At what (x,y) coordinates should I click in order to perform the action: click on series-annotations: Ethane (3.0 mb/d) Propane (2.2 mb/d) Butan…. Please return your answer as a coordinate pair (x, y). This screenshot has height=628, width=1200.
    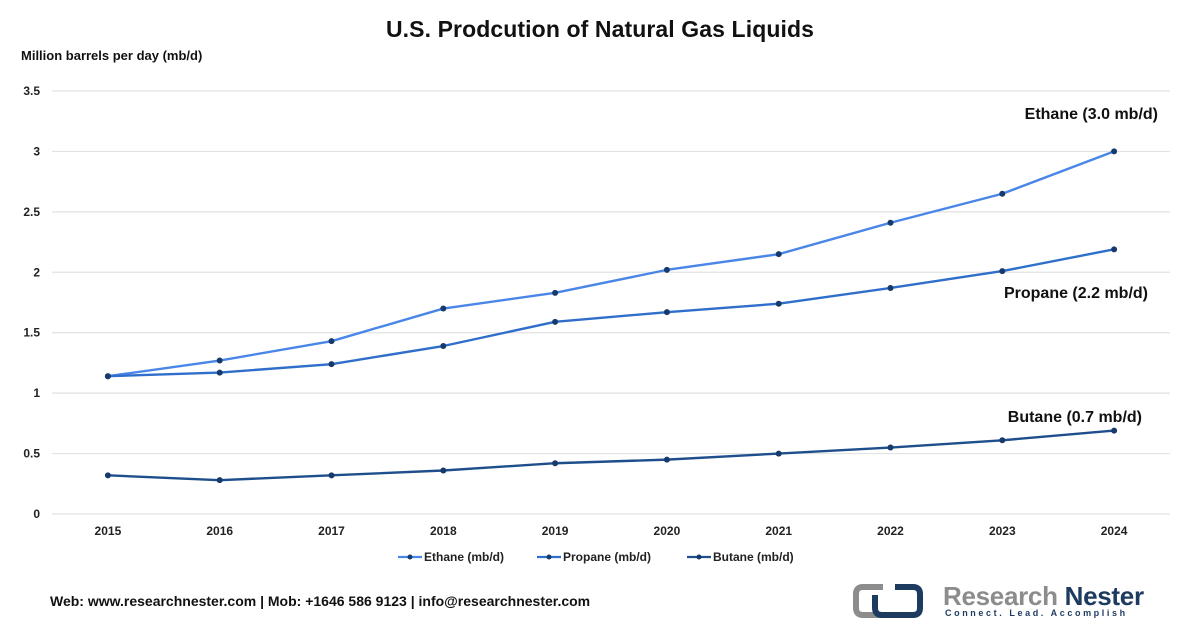
    Looking at the image, I should click on (1081, 266).